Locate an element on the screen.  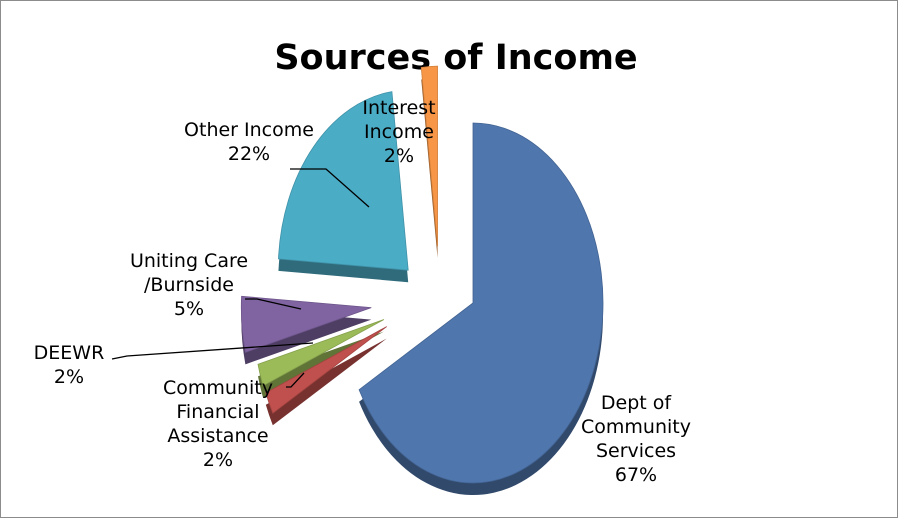
data-label-other-income: Other Income 22% is located at coordinates (249, 142).